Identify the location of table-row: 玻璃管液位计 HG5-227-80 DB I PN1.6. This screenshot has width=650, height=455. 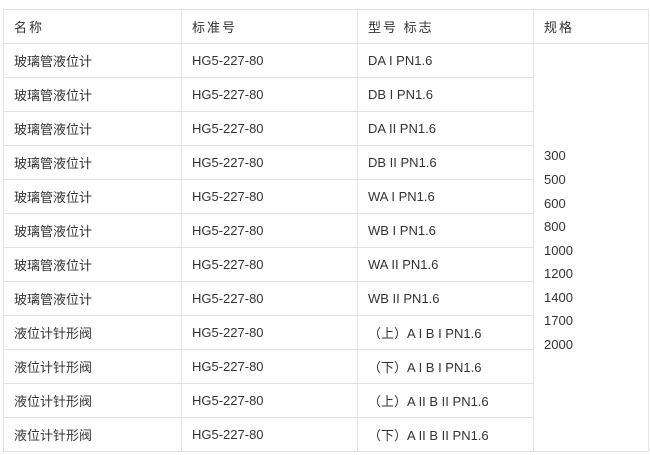
(326, 94).